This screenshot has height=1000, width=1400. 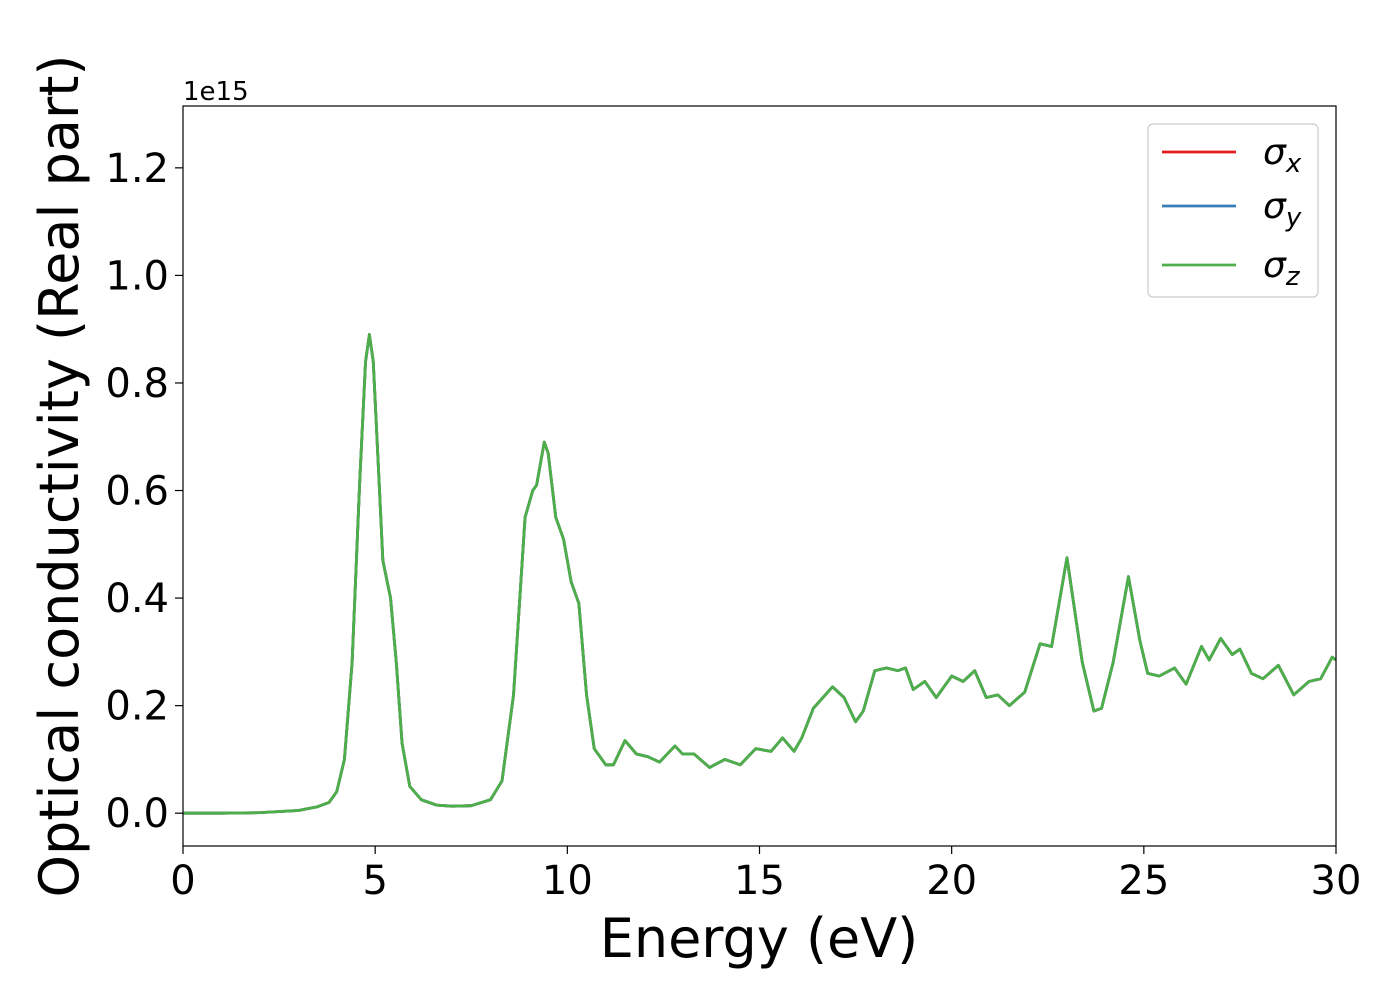 I want to click on y-tick-label: 1.0, so click(x=137, y=276).